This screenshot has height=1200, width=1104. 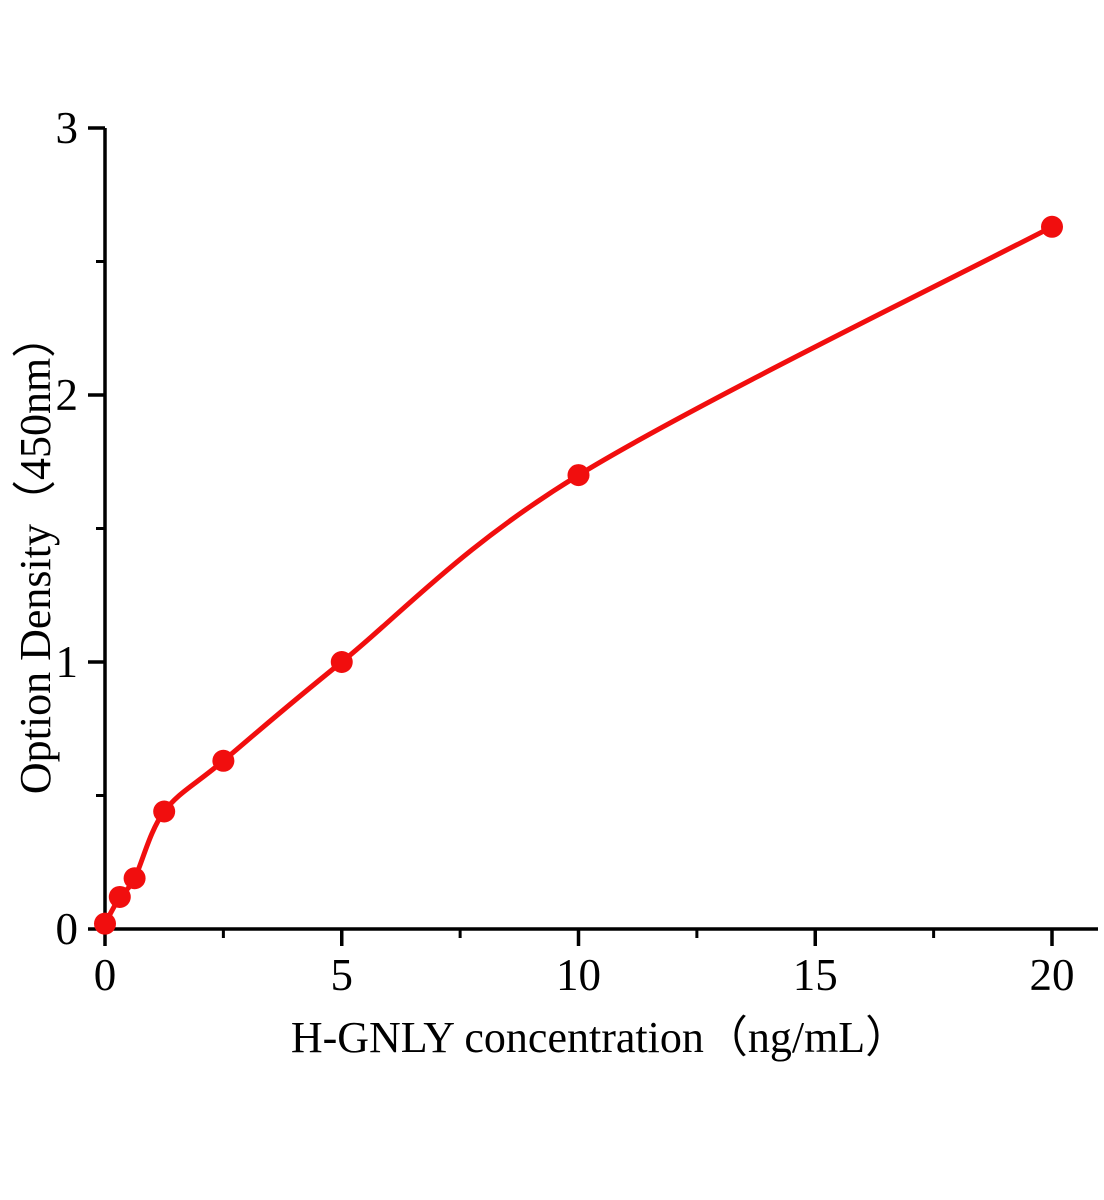 I want to click on x-tick-label: 20, so click(x=1052, y=975).